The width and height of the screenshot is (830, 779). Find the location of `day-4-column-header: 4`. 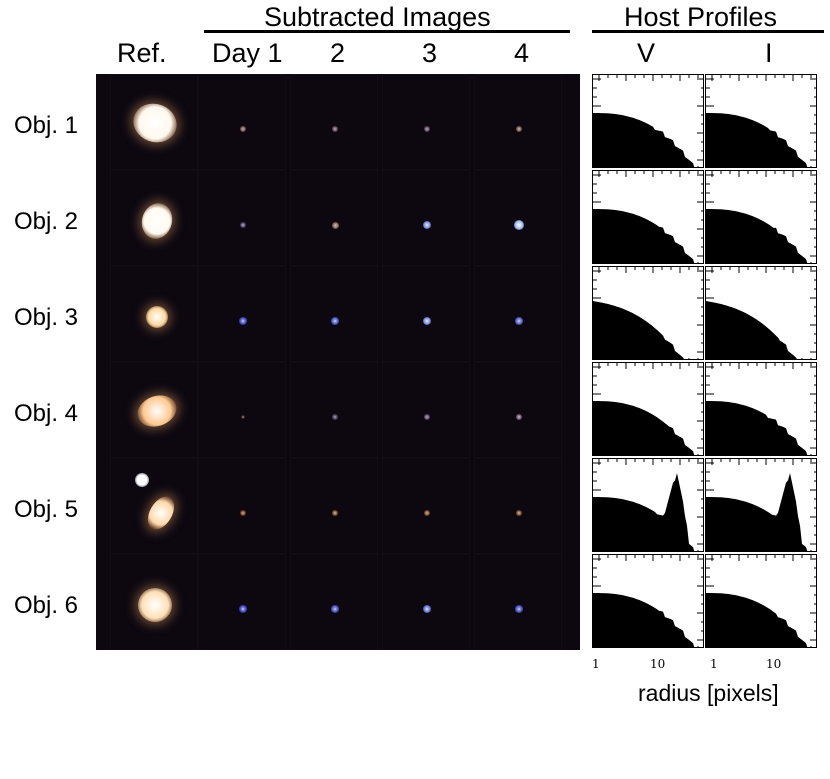

day-4-column-header: 4 is located at coordinates (522, 53).